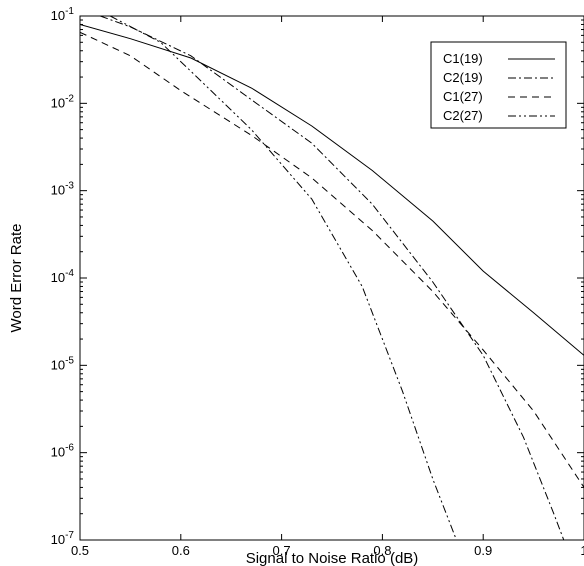 The height and width of the screenshot is (566, 584). What do you see at coordinates (463, 58) in the screenshot?
I see `legend-label: C1(19)` at bounding box center [463, 58].